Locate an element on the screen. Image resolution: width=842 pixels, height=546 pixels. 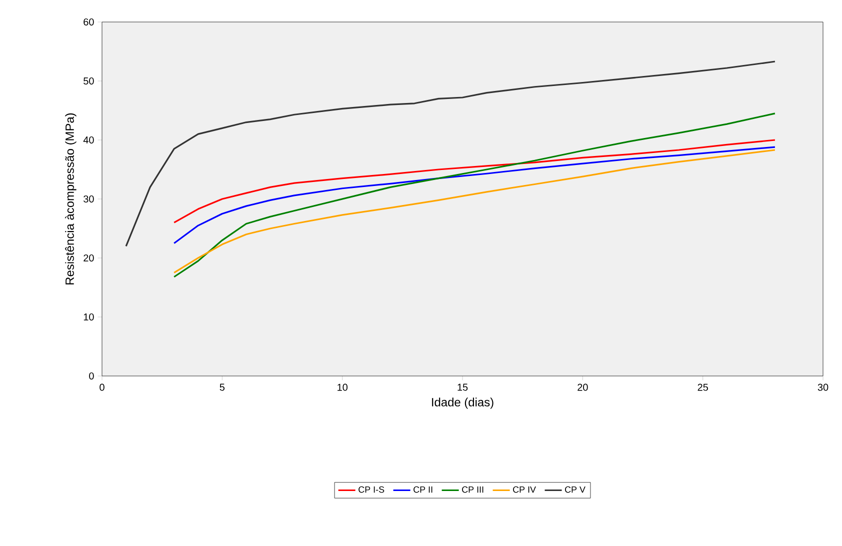
legend-label: CP I-S is located at coordinates (371, 489).